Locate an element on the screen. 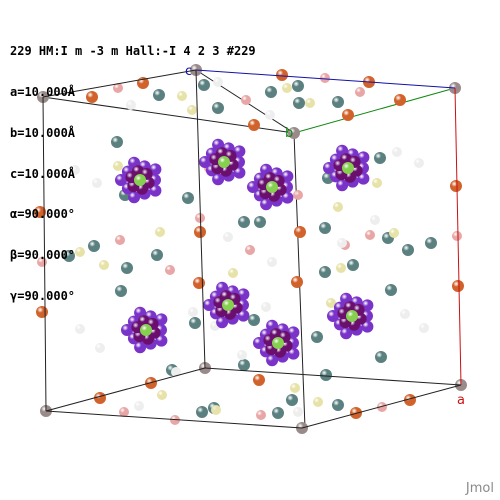 This screenshot has height=500, width=500. cell-param-c: c=10.000Å is located at coordinates (43, 173).